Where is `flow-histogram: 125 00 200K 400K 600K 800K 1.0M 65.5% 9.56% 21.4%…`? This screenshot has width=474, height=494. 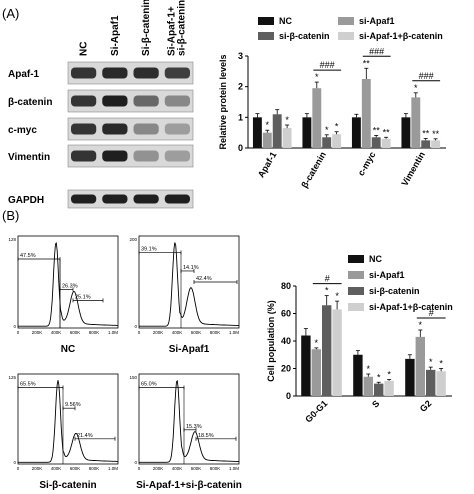
flow-histogram: 125 00 200K 400K 600K 800K 1.0M 65.5% 9.56% 21.4%… is located at coordinates (63, 432).